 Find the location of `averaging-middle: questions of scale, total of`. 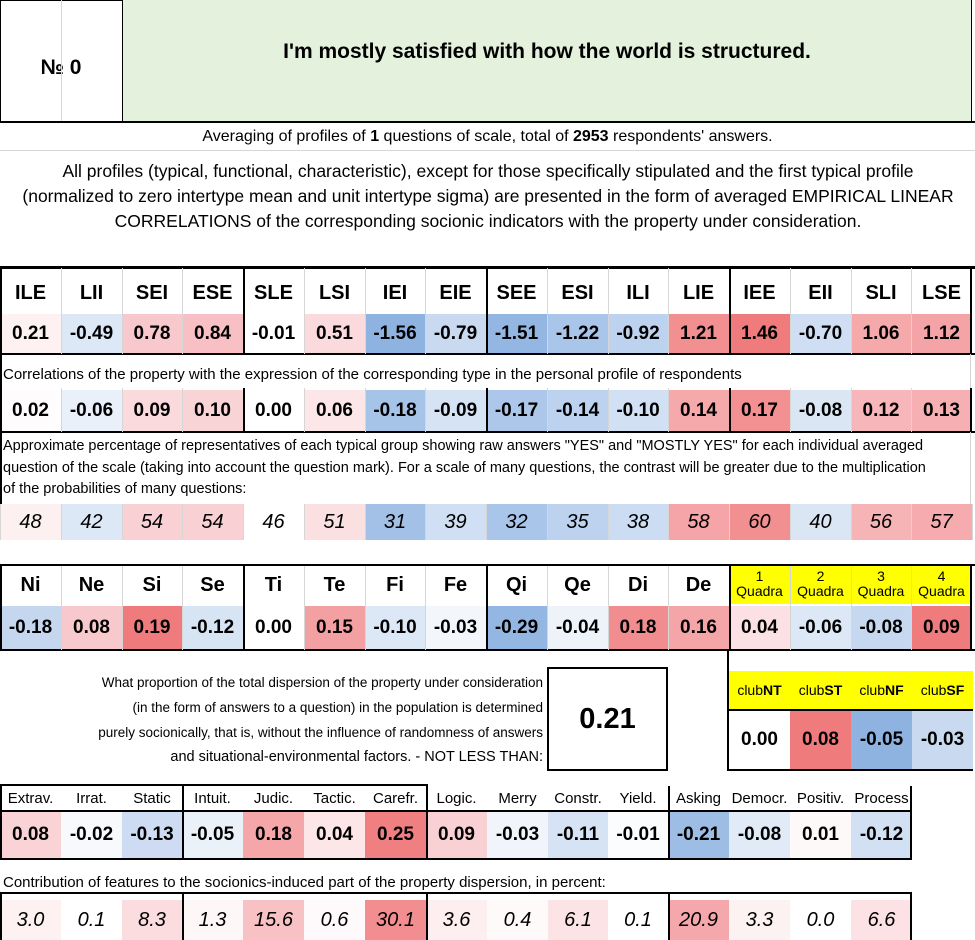

averaging-middle: questions of scale, total of is located at coordinates (476, 136).